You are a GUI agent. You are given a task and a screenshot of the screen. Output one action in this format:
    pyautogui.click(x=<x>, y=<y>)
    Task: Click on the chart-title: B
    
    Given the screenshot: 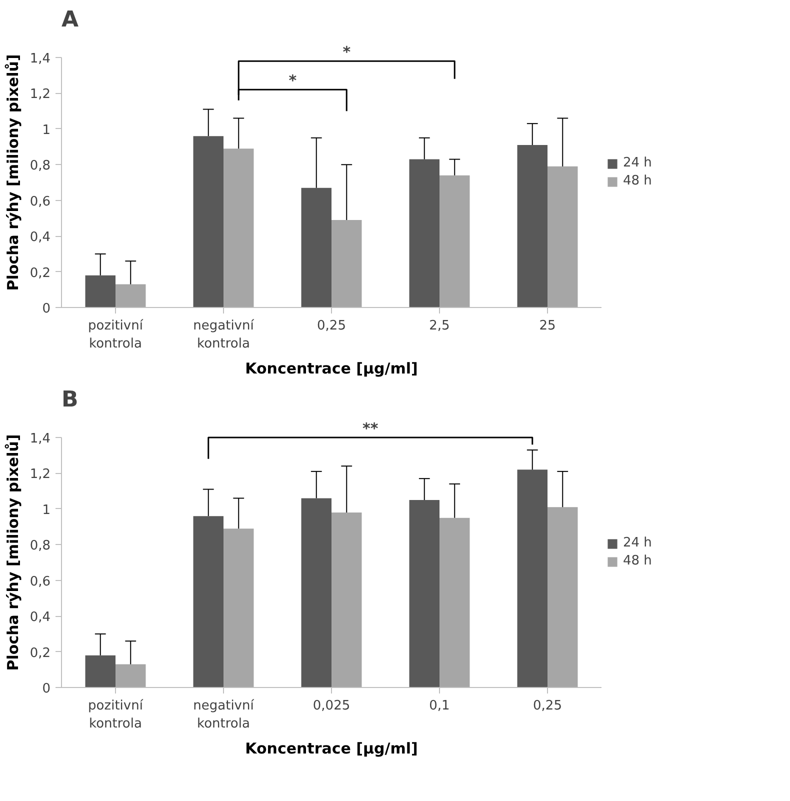 What is the action you would take?
    pyautogui.click(x=70, y=400)
    